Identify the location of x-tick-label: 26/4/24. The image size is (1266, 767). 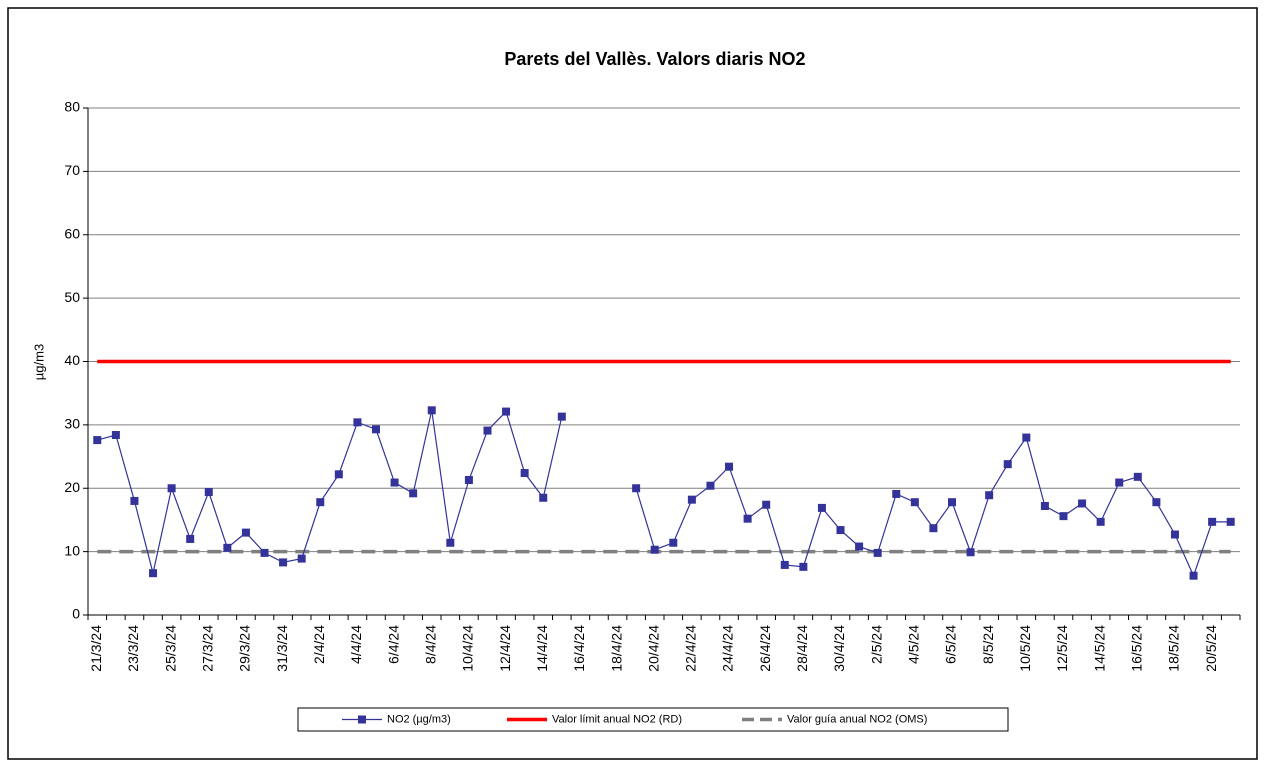
(765, 648).